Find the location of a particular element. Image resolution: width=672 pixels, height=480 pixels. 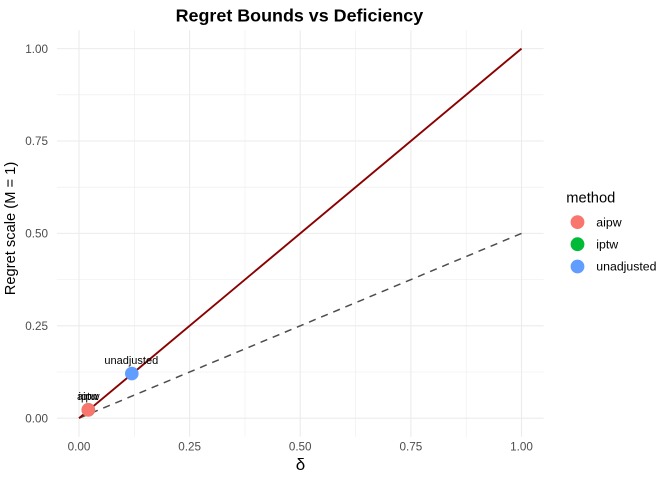

svg-text: Regret Bounds vs Deficiency is located at coordinates (300, 15).